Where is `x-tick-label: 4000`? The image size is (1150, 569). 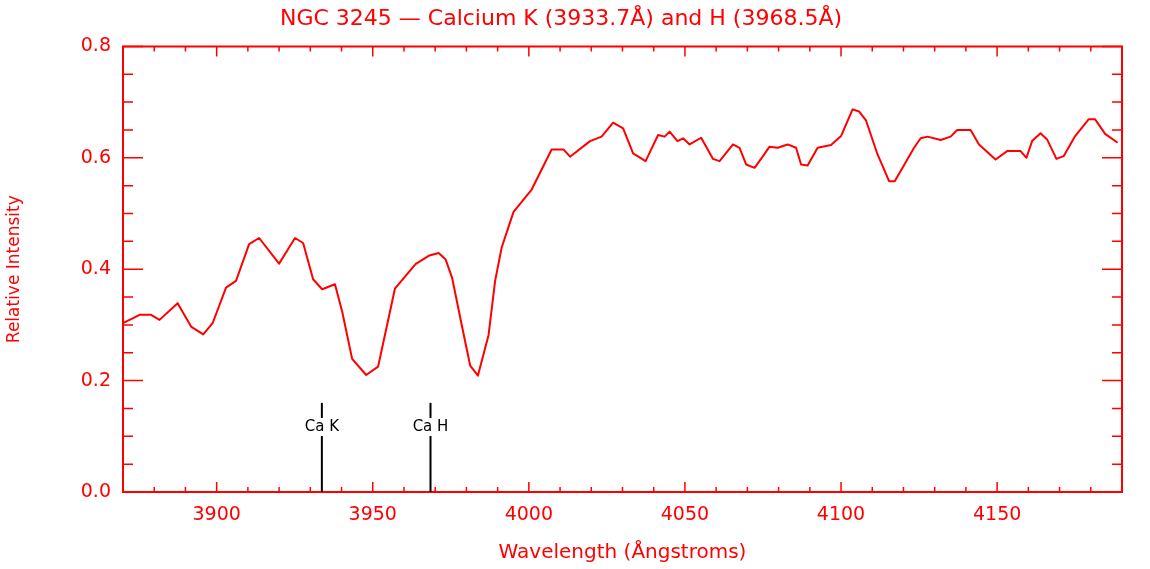
x-tick-label: 4000 is located at coordinates (529, 513).